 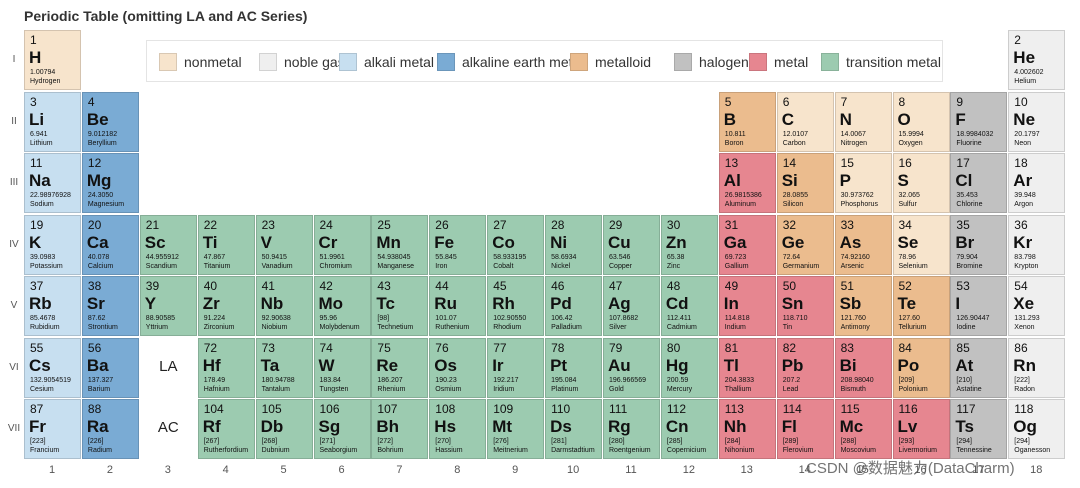 What do you see at coordinates (850, 242) in the screenshot?
I see `element-symbol: As` at bounding box center [850, 242].